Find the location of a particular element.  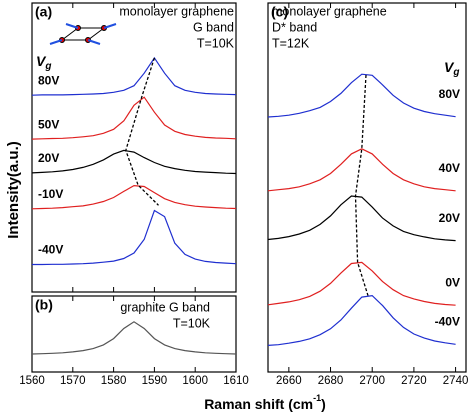

x-tick-label: 2720 is located at coordinates (414, 381).